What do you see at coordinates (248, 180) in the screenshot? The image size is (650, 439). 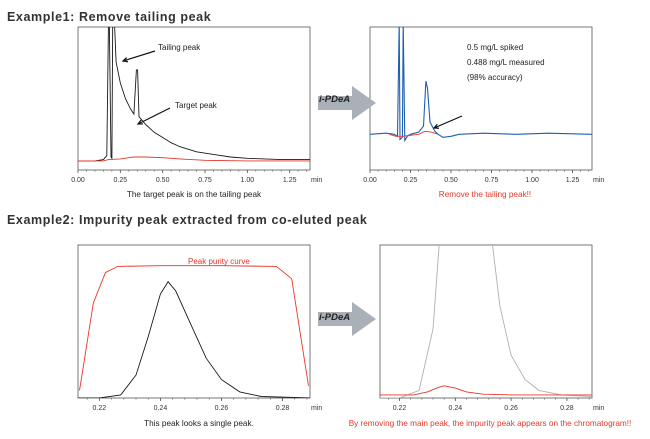 I see `panel1-tick-label: 1.00` at bounding box center [248, 180].